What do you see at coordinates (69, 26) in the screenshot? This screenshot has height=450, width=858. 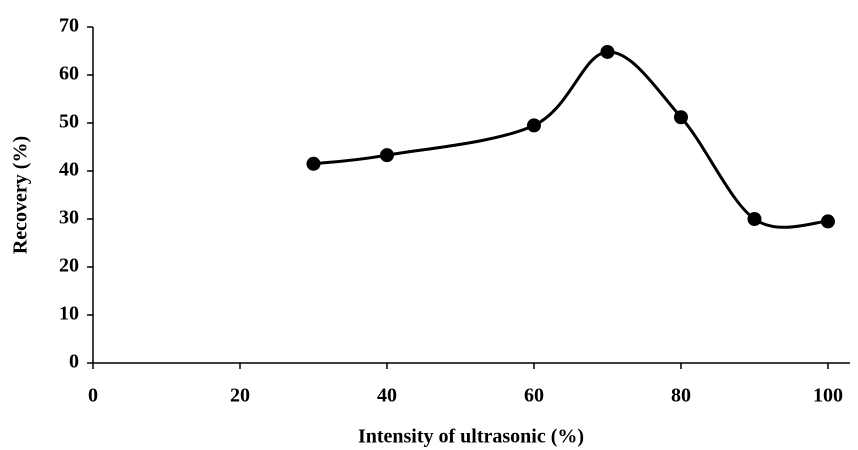 I see `y-tick-label: 70` at bounding box center [69, 26].